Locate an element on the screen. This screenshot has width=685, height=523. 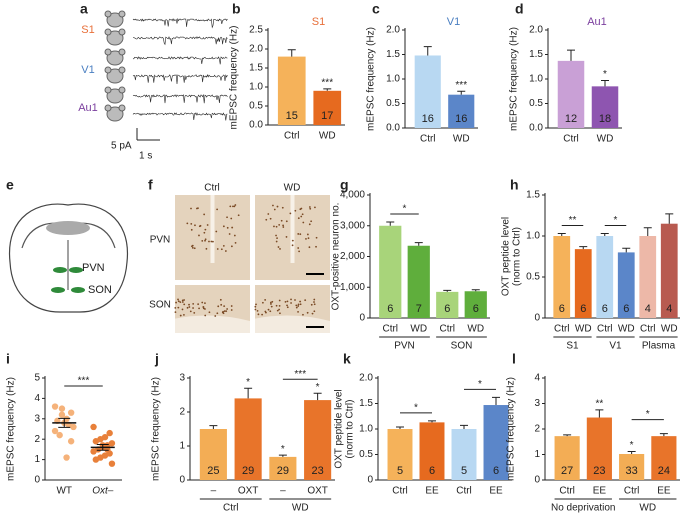
group-label: No deprivation is located at coordinates (583, 508).